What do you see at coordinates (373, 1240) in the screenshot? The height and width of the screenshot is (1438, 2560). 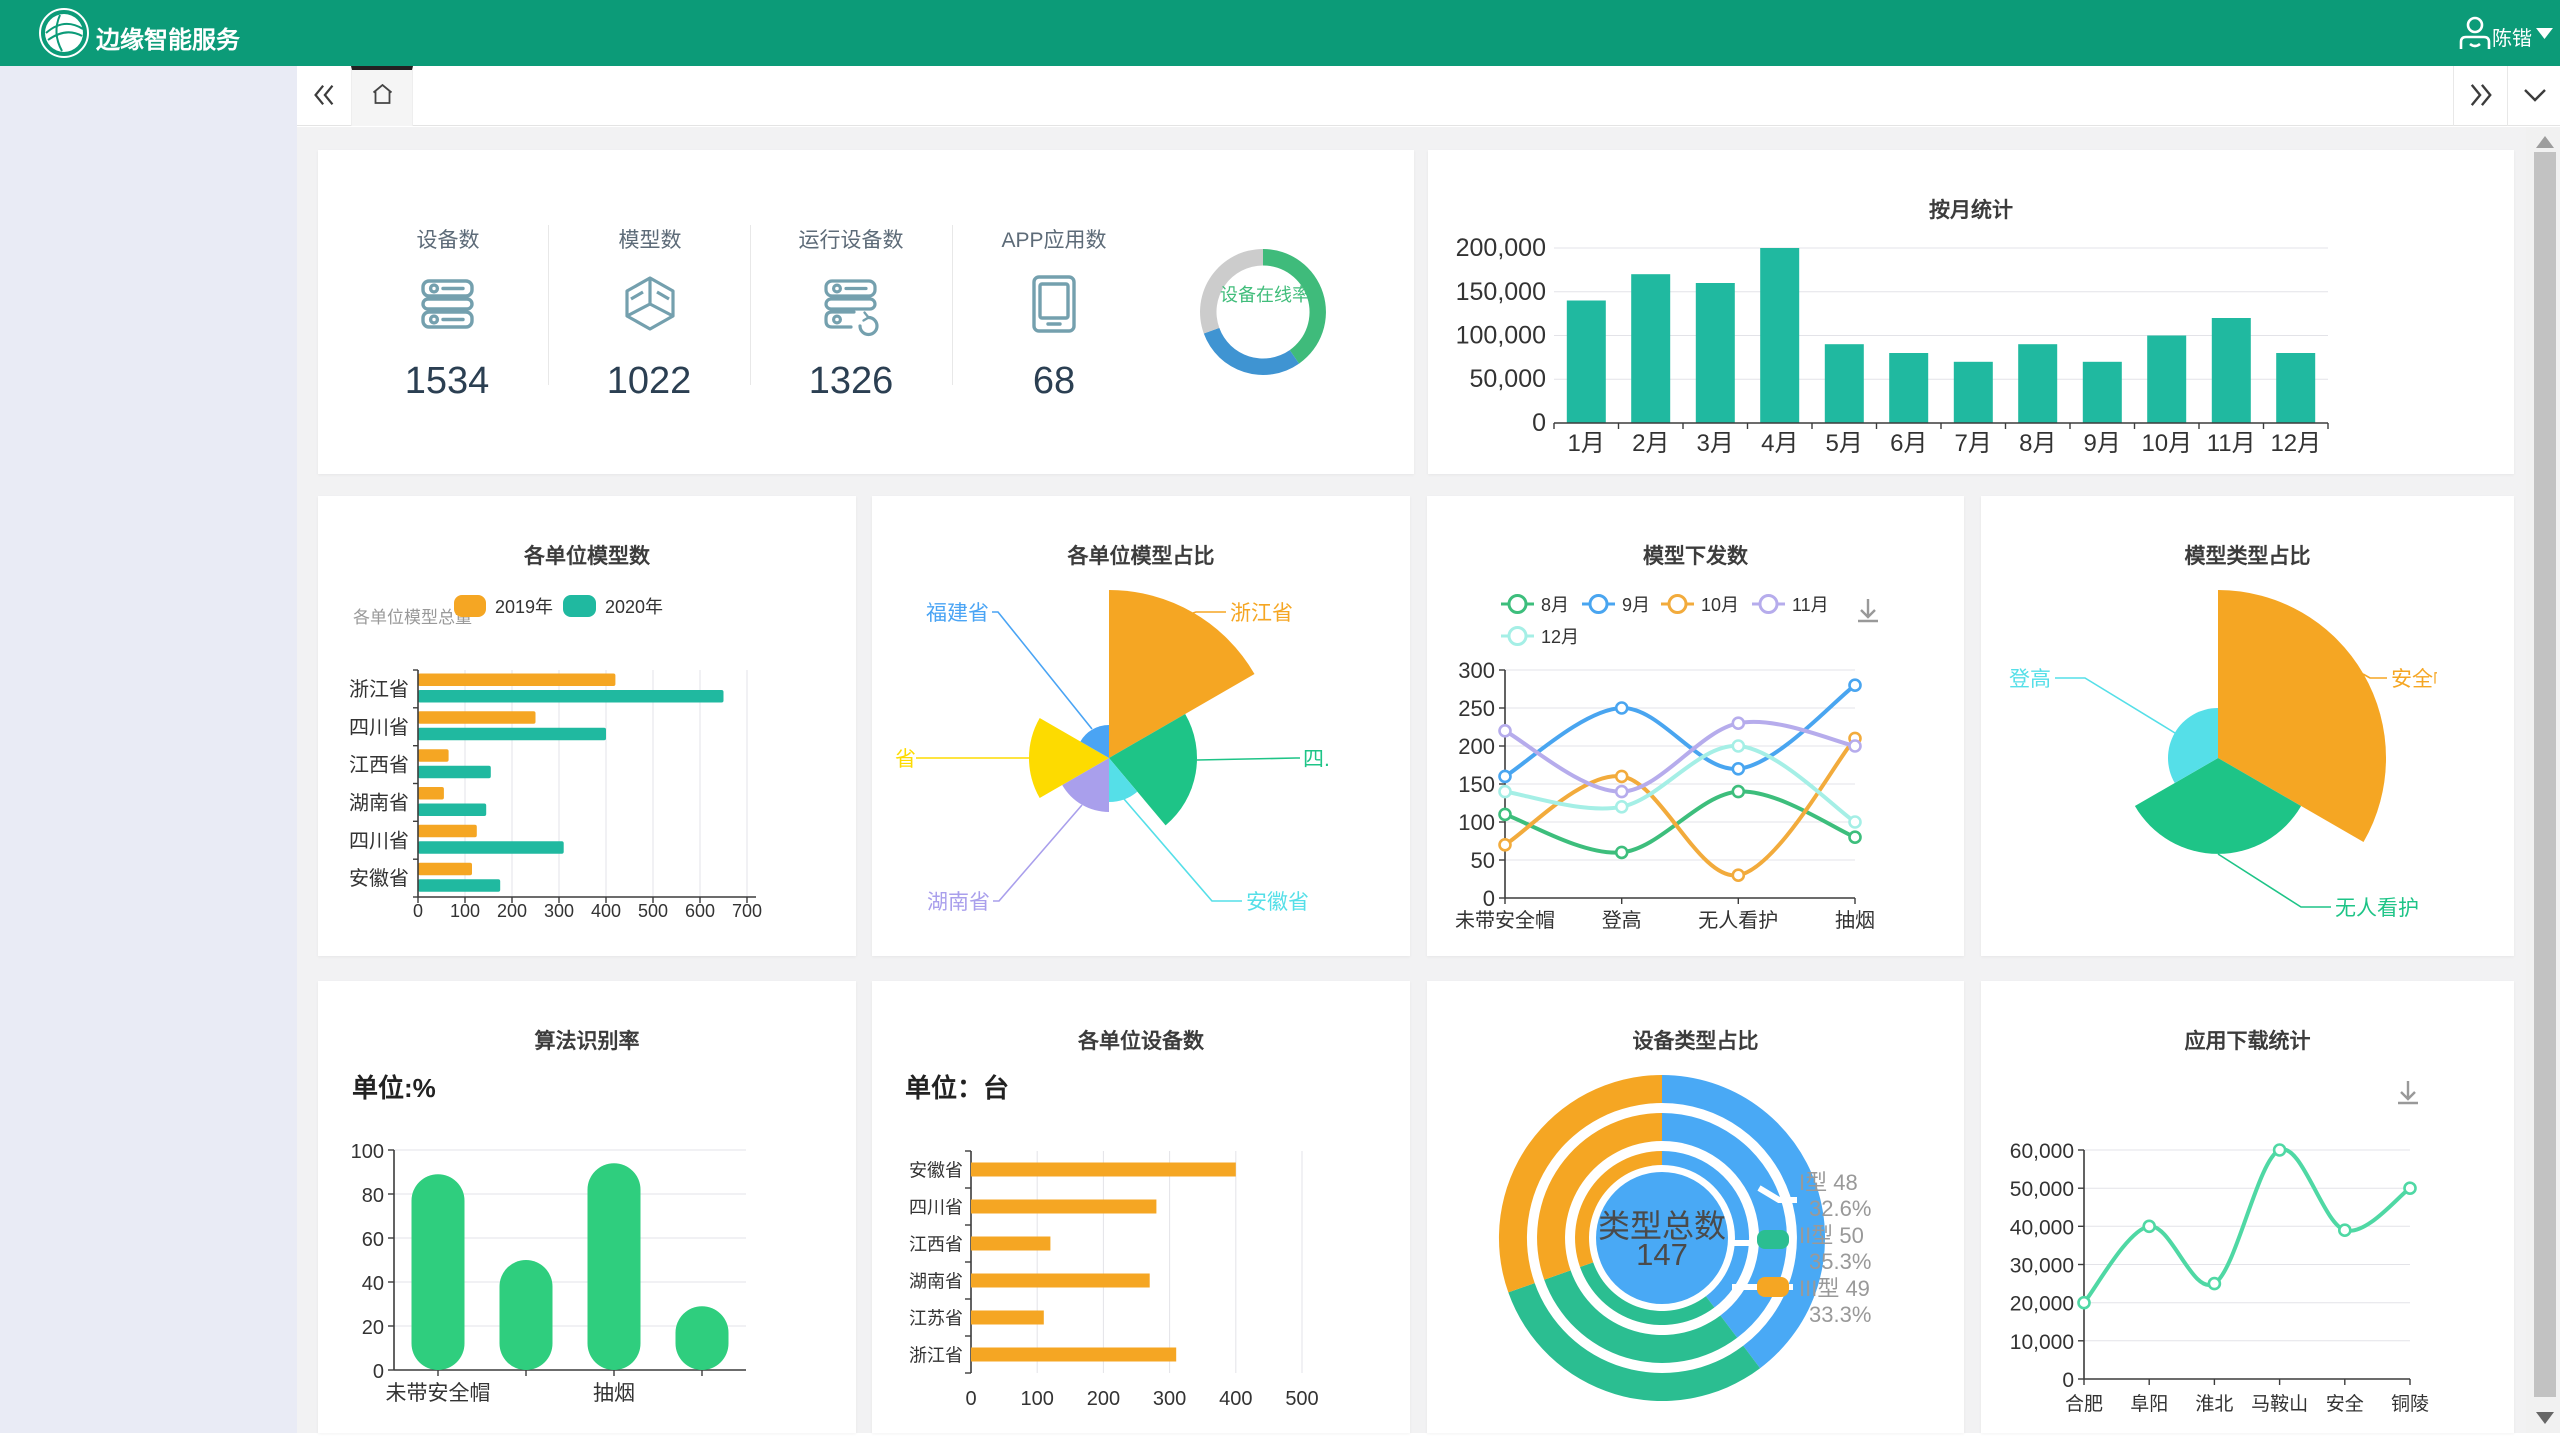 I see `svg-text: 60` at bounding box center [373, 1240].